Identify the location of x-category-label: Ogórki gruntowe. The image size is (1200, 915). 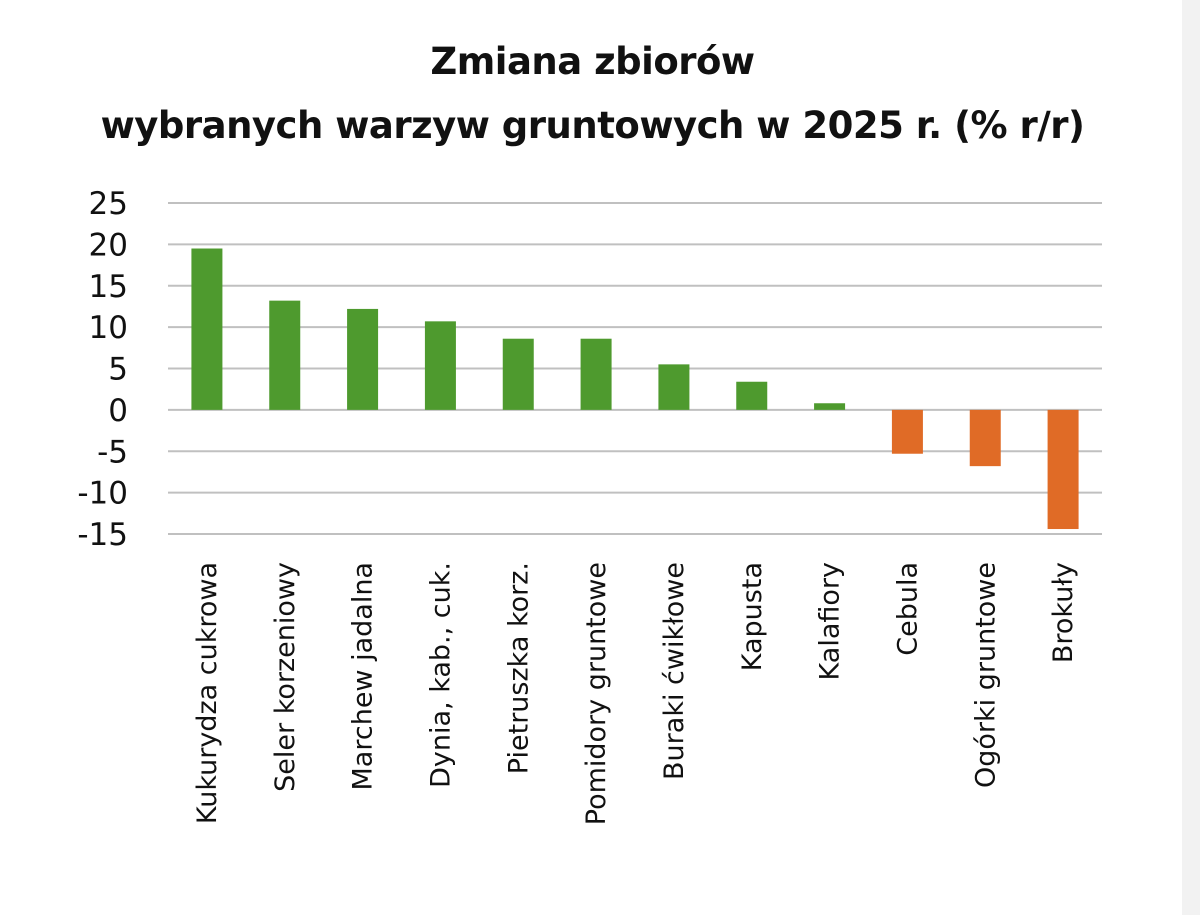
(985, 675).